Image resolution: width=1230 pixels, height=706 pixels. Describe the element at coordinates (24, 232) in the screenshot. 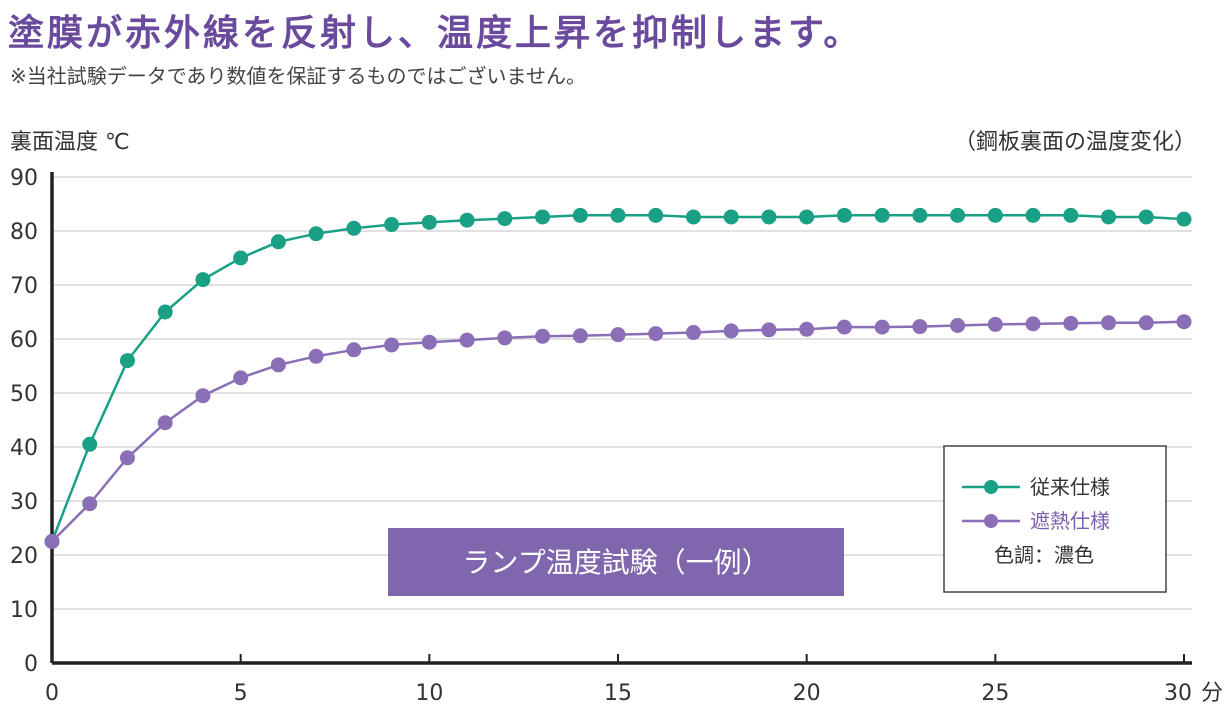

I see `y-tick-label: 80` at that location.